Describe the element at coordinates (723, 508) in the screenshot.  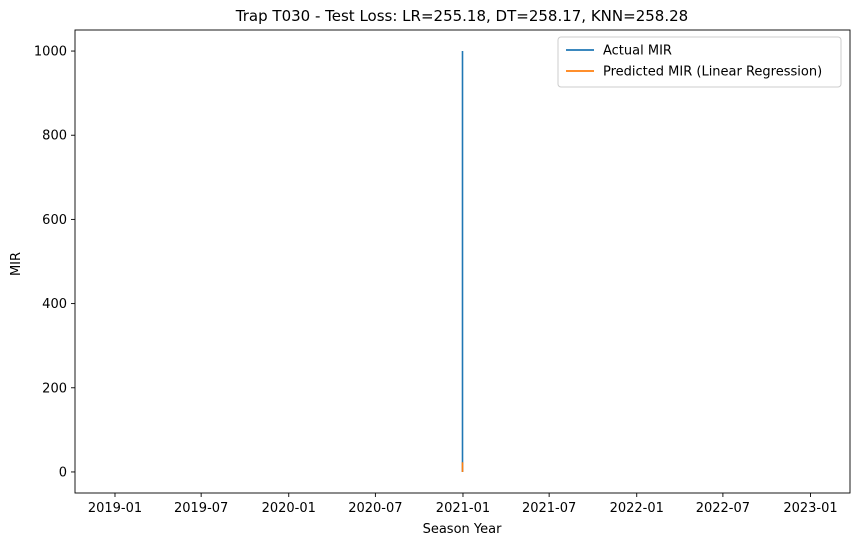
I see `x-tick-label: 2022-07` at that location.